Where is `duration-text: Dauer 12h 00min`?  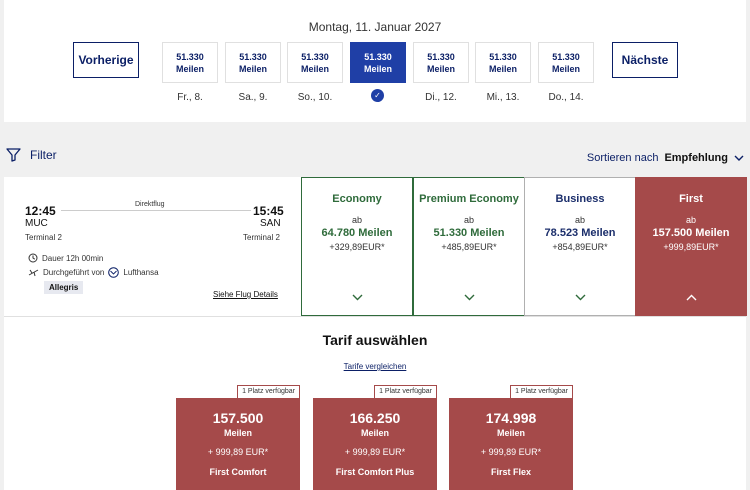
duration-text: Dauer 12h 00min is located at coordinates (73, 258).